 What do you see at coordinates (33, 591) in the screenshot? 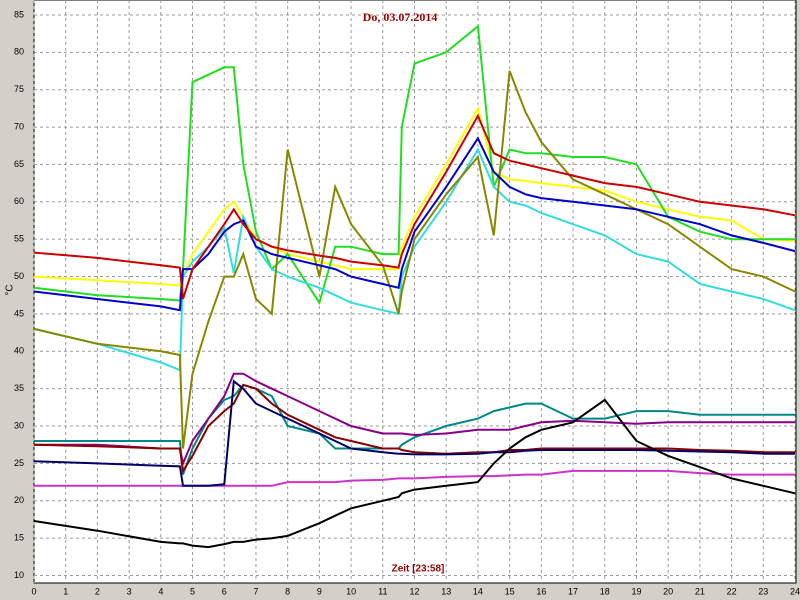
I see `x-tick-label: 0` at bounding box center [33, 591].